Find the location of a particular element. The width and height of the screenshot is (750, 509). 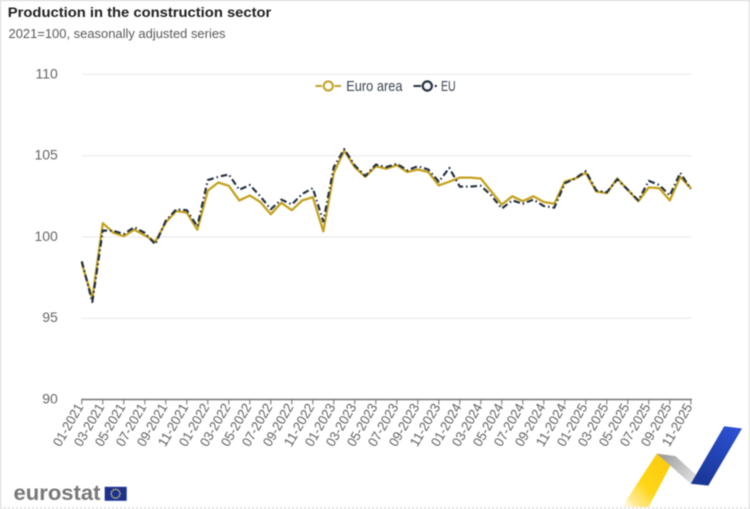

svg-text: Euro area is located at coordinates (374, 87).